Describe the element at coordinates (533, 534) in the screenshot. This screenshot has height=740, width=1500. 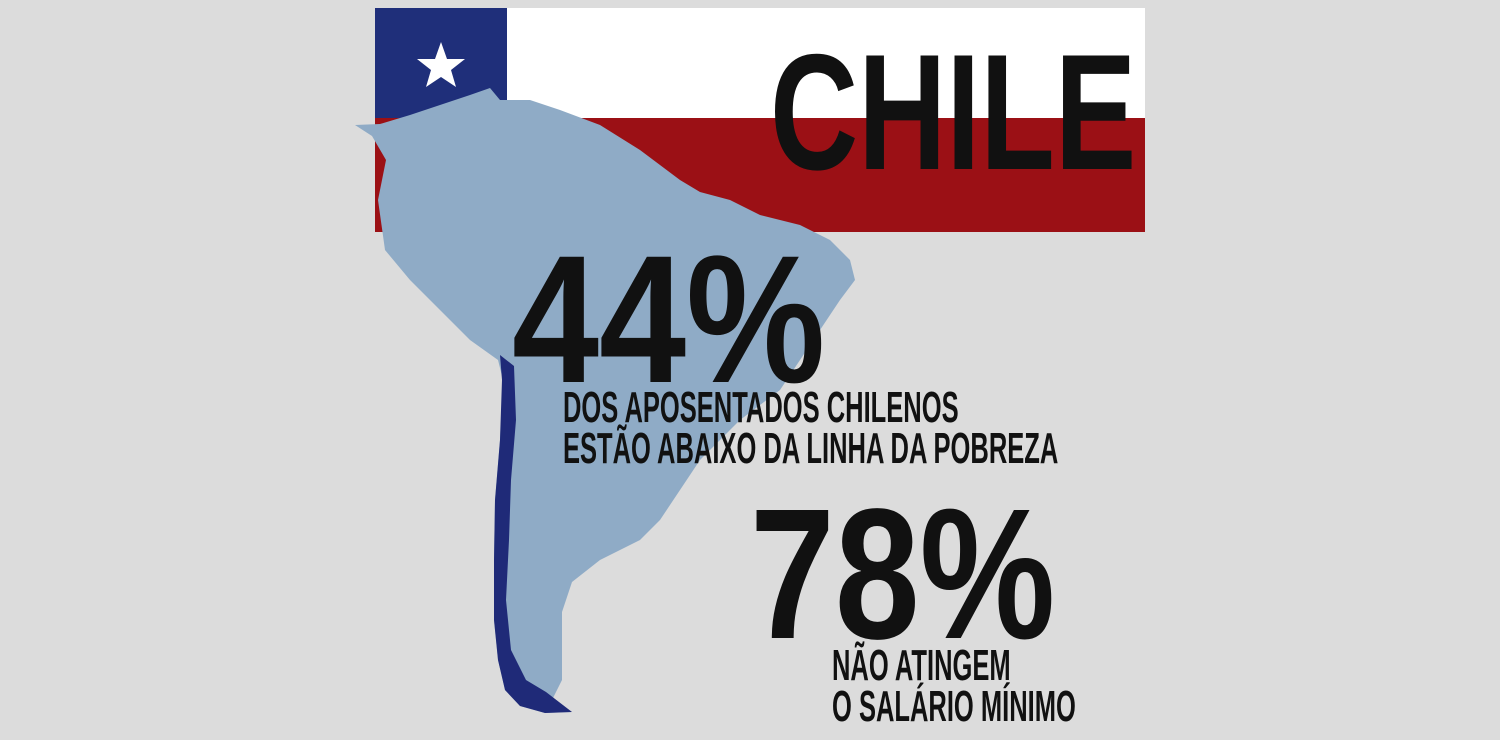
I see `chile-map` at that location.